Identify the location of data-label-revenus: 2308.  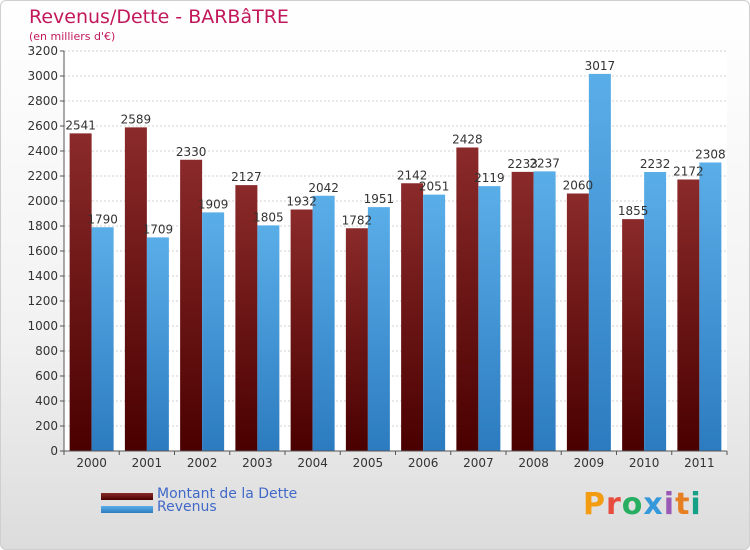
(710, 155).